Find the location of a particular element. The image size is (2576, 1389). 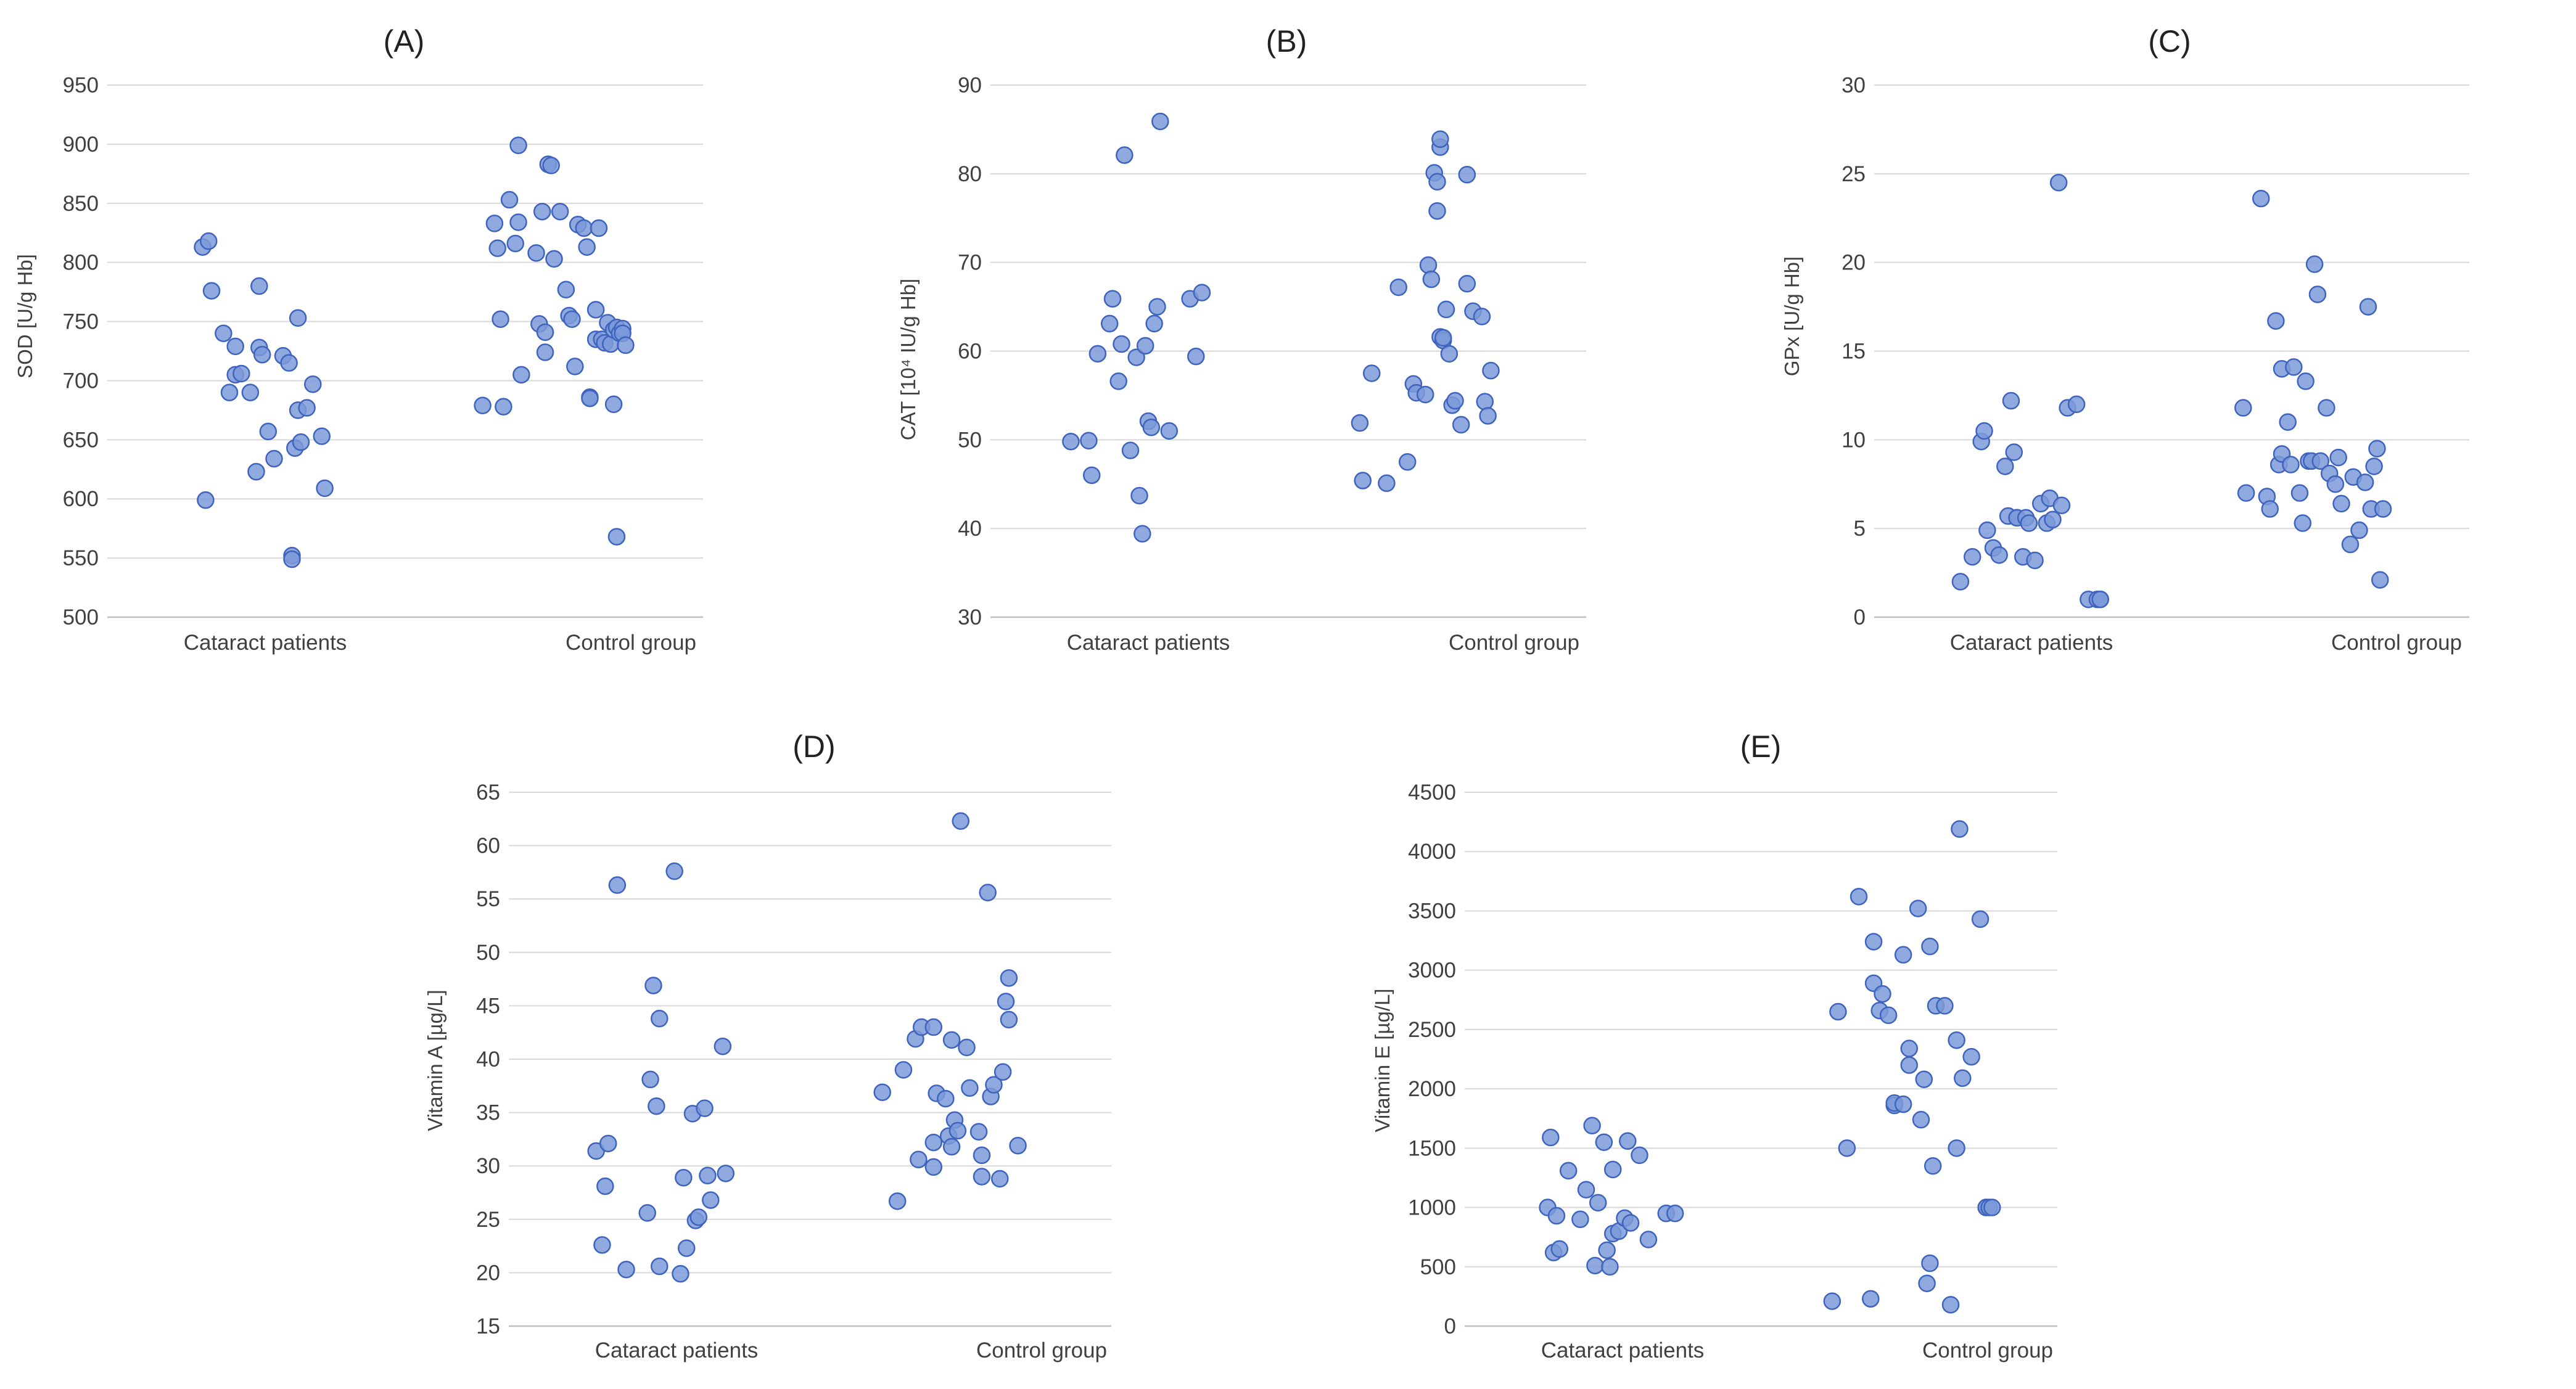

panel-a-y-tick-label: 650 is located at coordinates (81, 440).